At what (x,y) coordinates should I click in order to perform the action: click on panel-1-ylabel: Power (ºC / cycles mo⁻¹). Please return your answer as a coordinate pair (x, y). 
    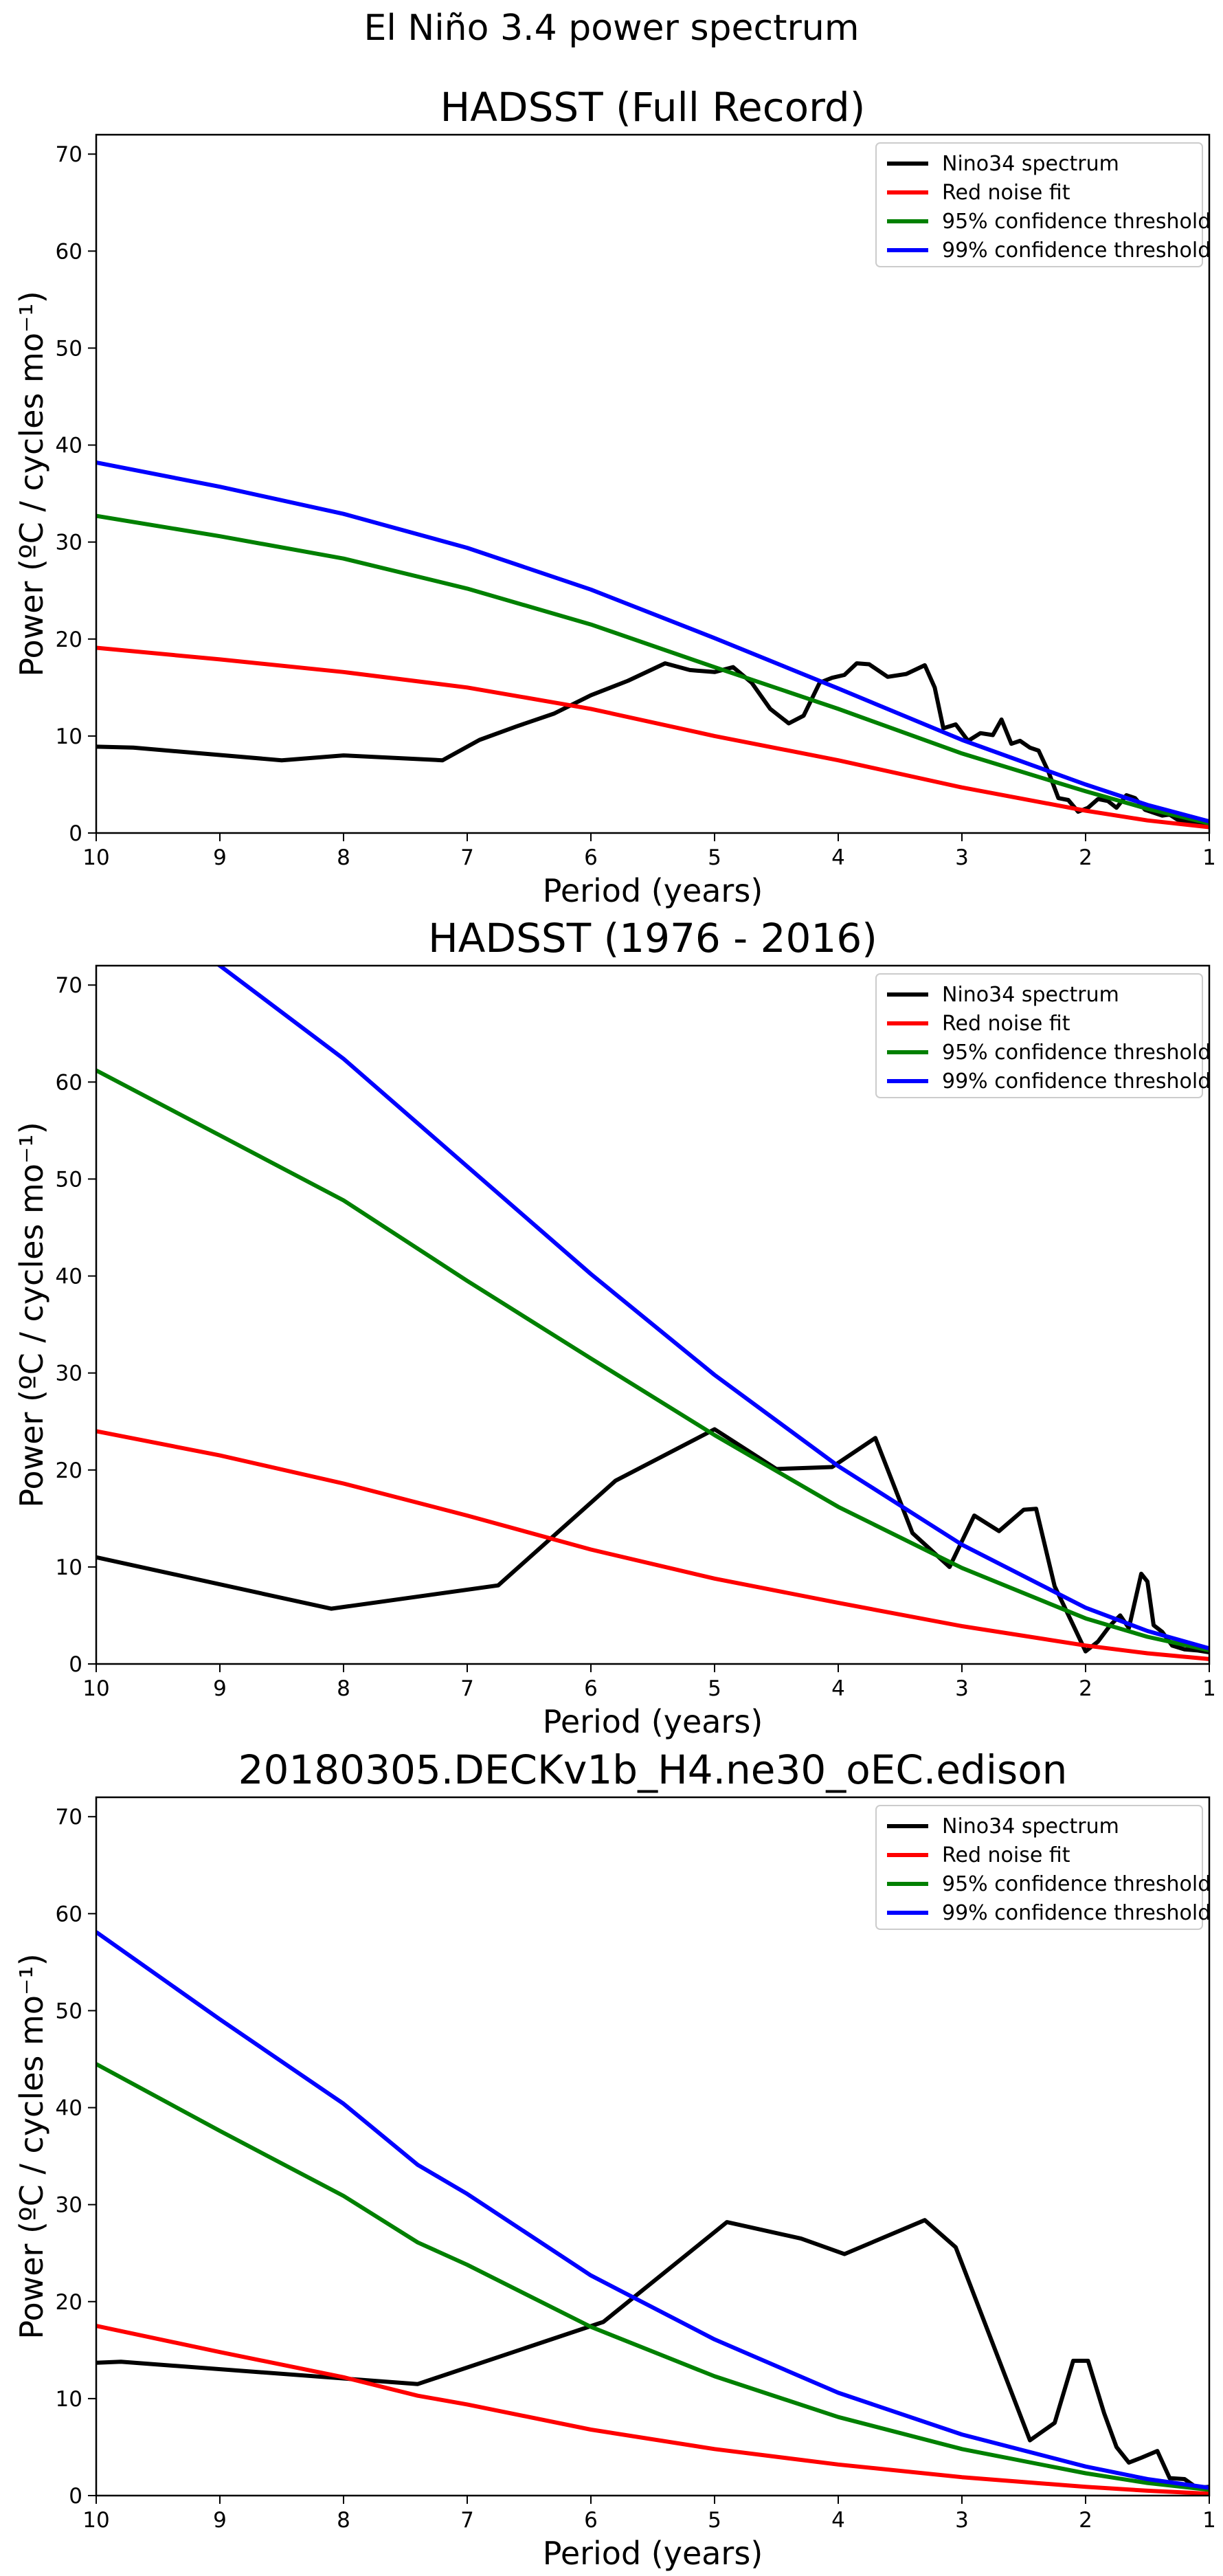
    Looking at the image, I should click on (31, 483).